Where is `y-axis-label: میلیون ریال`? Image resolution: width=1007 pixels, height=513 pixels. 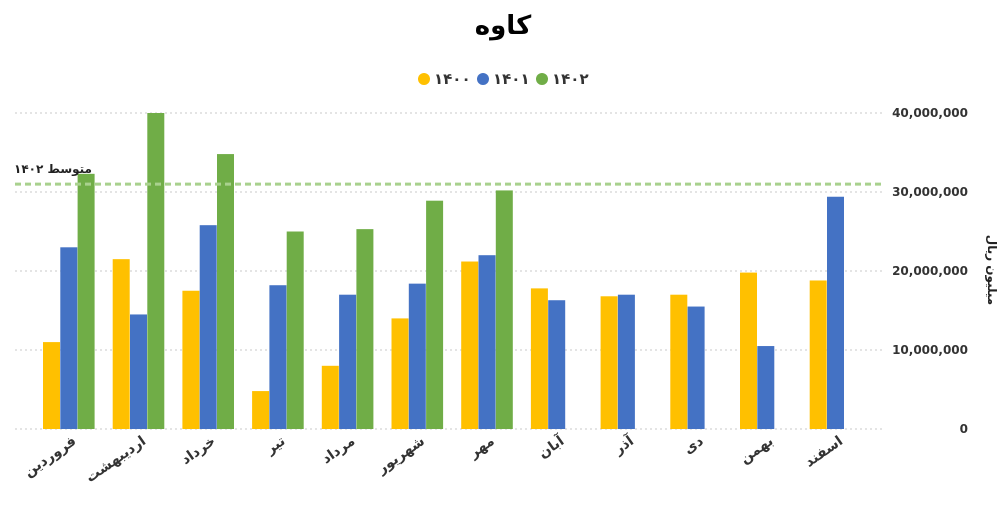 y-axis-label: میلیون ریال is located at coordinates (991, 270).